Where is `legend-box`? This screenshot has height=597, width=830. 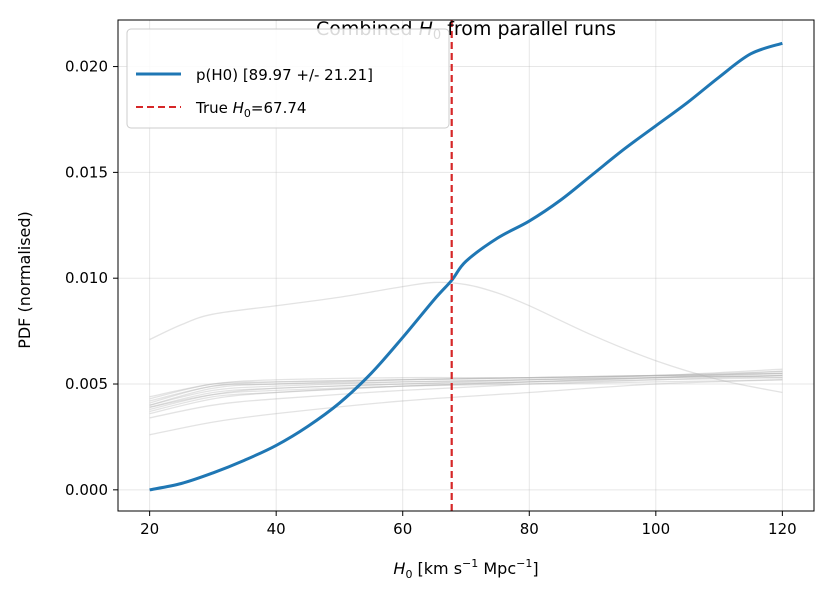 legend-box is located at coordinates (288, 78).